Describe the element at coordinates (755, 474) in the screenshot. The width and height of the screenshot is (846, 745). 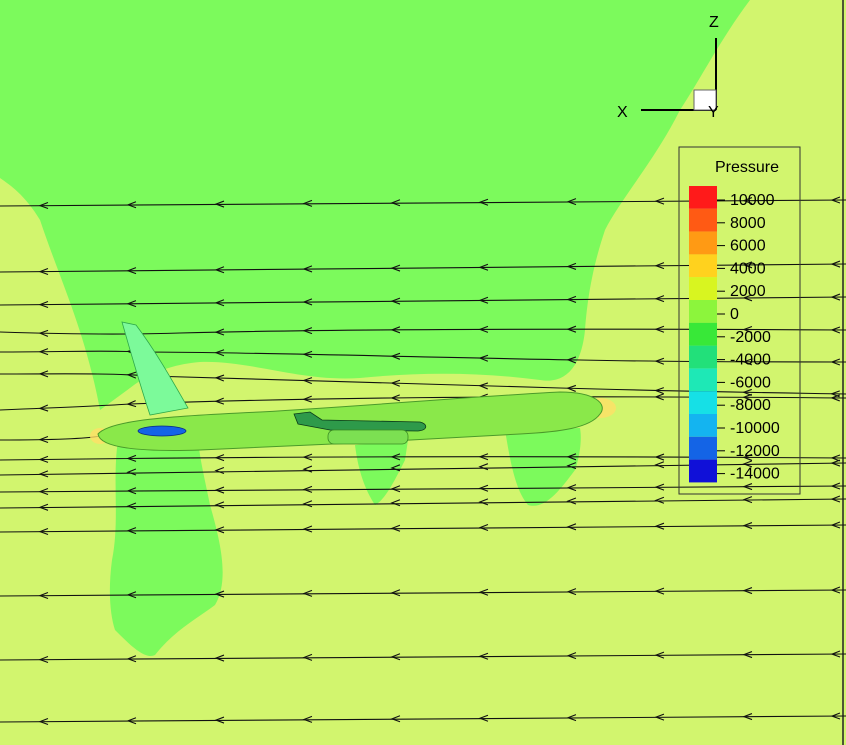
I see `legend-label: -14000` at that location.